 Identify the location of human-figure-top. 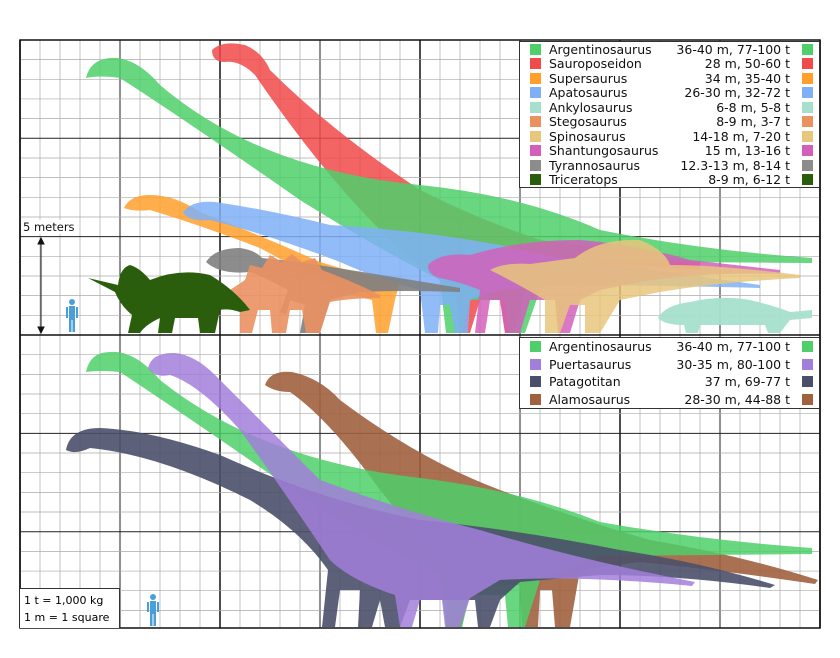
(72, 315).